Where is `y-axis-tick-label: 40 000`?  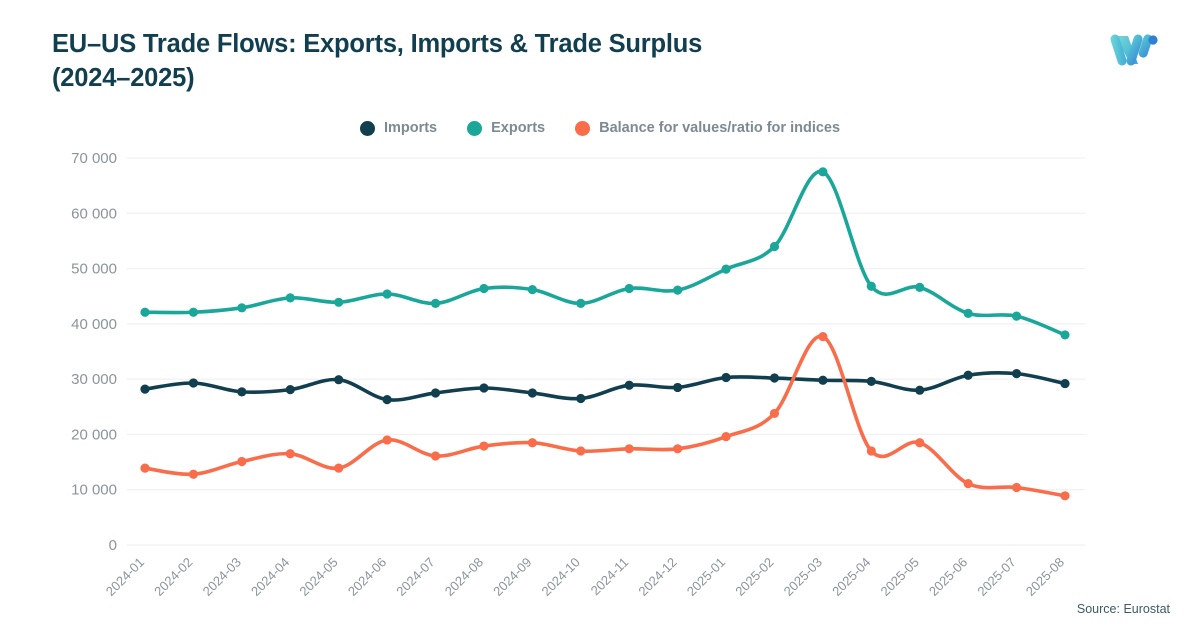
y-axis-tick-label: 40 000 is located at coordinates (94, 324).